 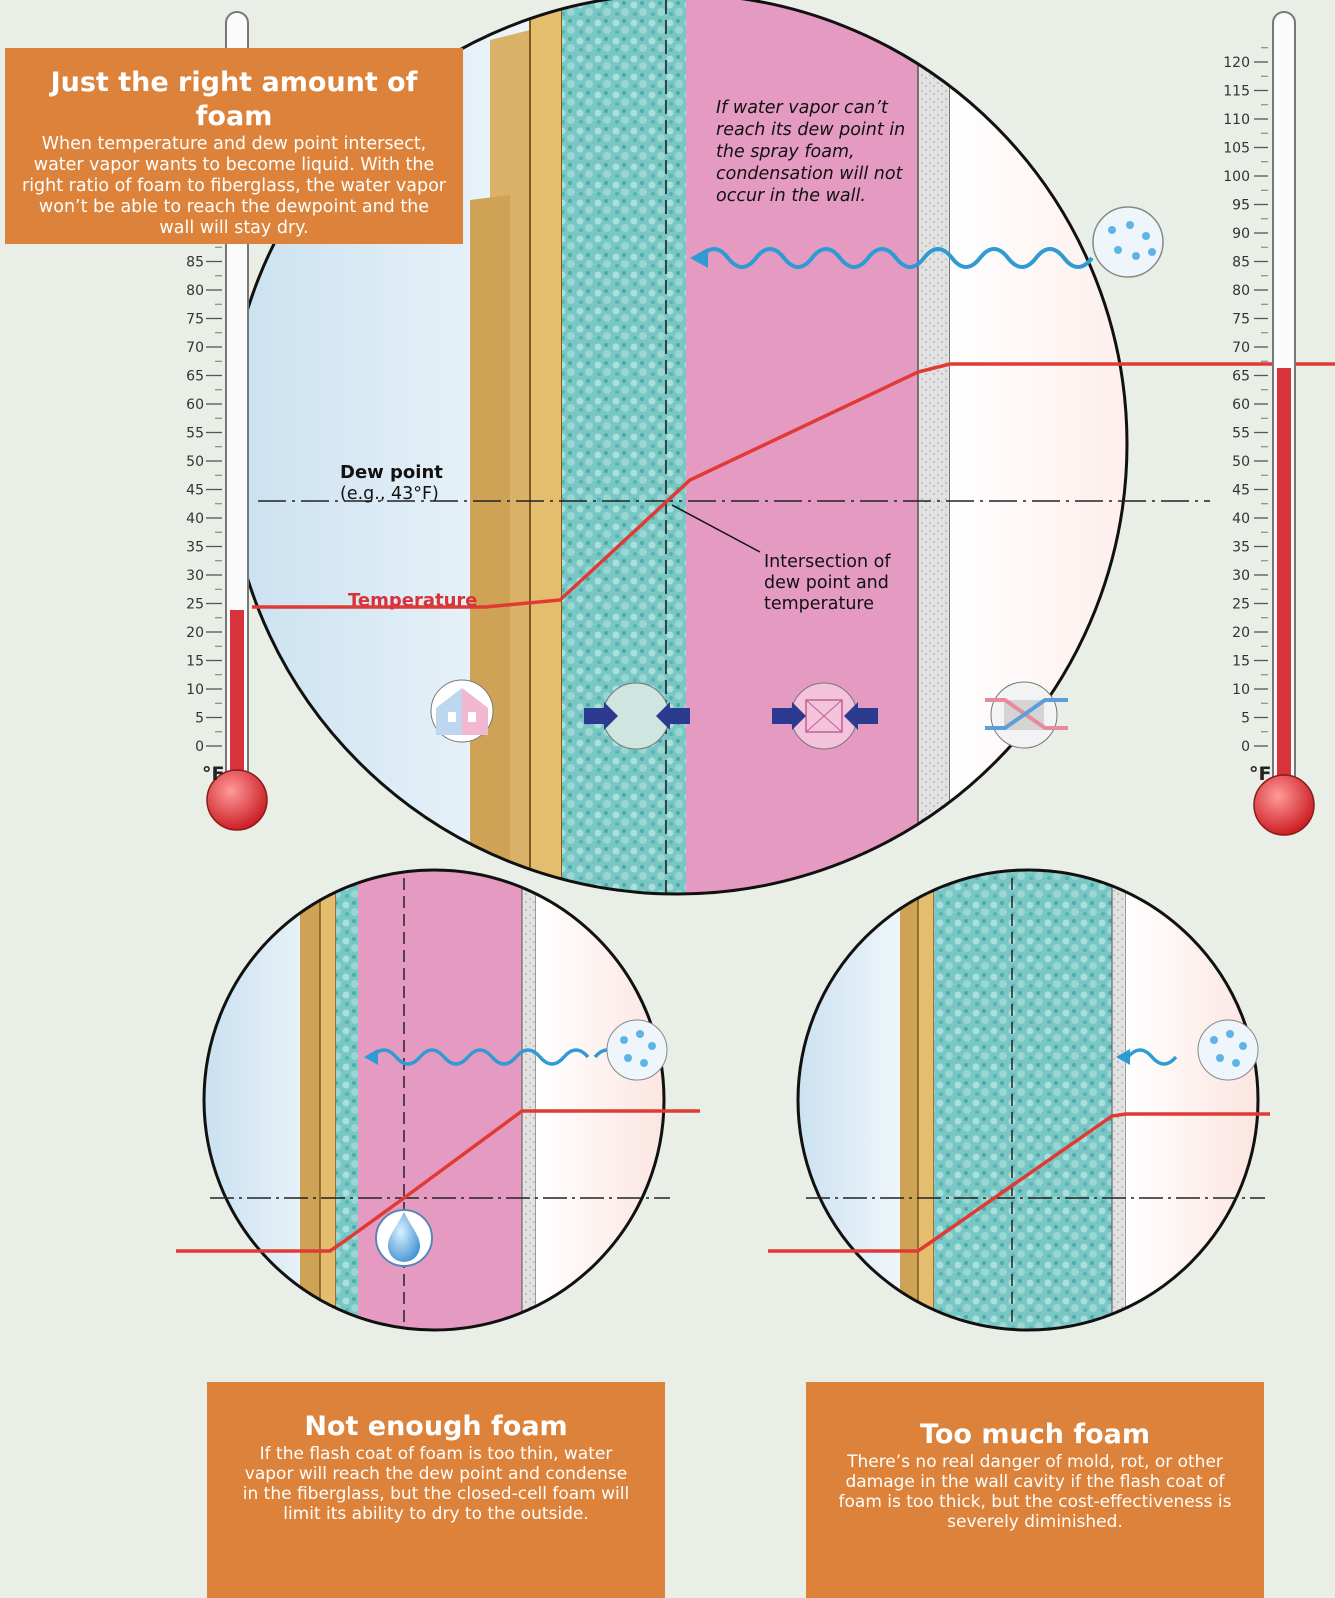 I want to click on left-mercury, so click(x=237, y=705).